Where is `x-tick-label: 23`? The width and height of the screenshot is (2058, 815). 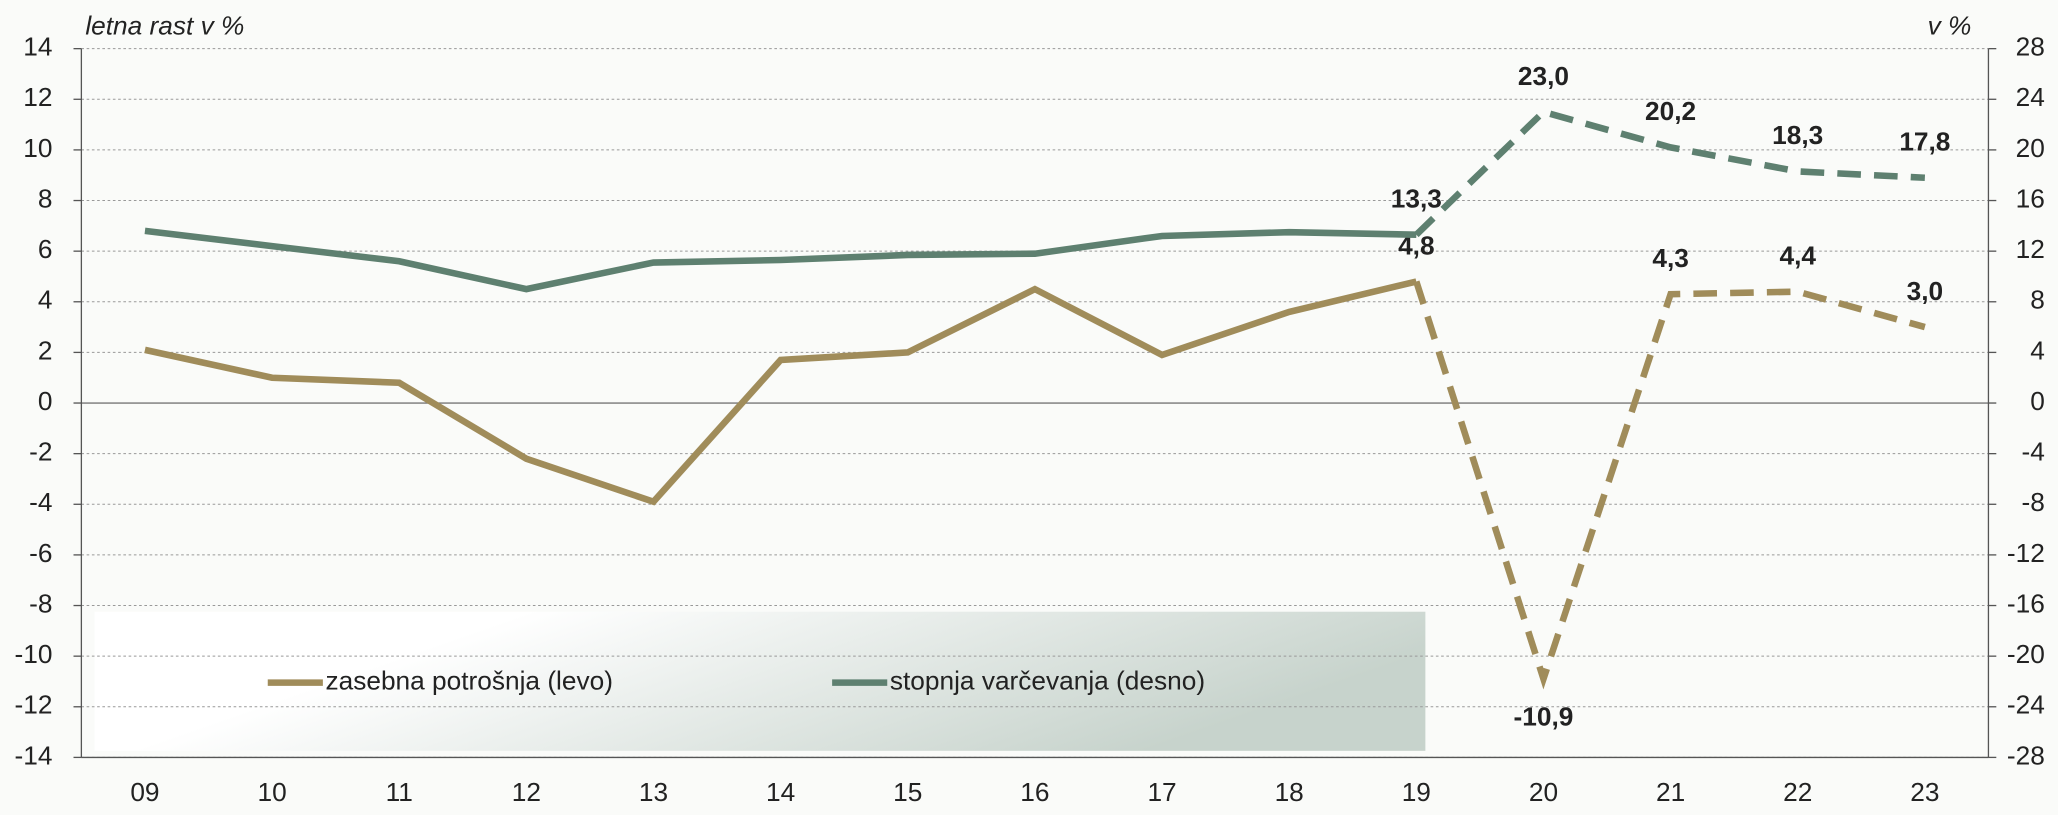 x-tick-label: 23 is located at coordinates (1924, 792).